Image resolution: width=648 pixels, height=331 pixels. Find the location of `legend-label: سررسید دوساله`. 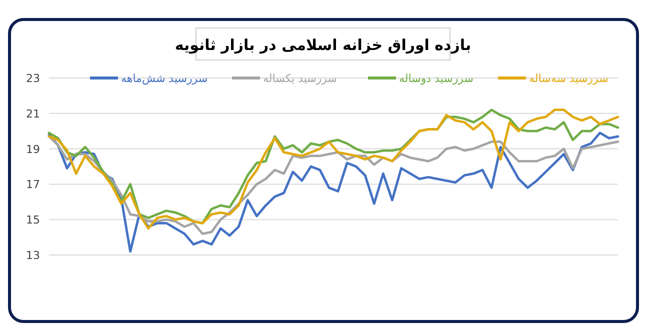

legend-label: سررسید دوساله is located at coordinates (436, 78).